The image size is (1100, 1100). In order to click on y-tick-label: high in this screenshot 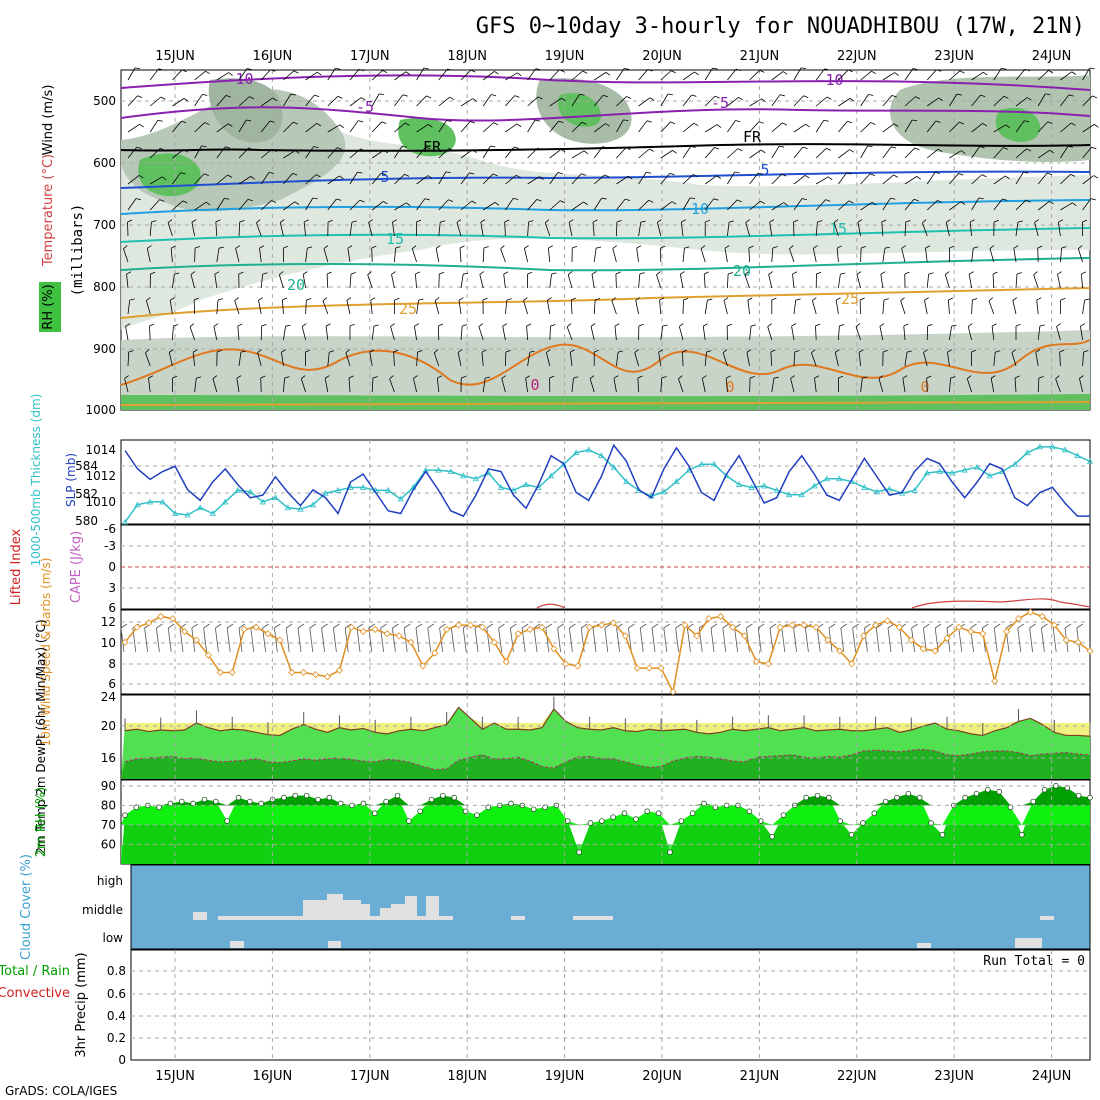, I will do `click(110, 881)`.